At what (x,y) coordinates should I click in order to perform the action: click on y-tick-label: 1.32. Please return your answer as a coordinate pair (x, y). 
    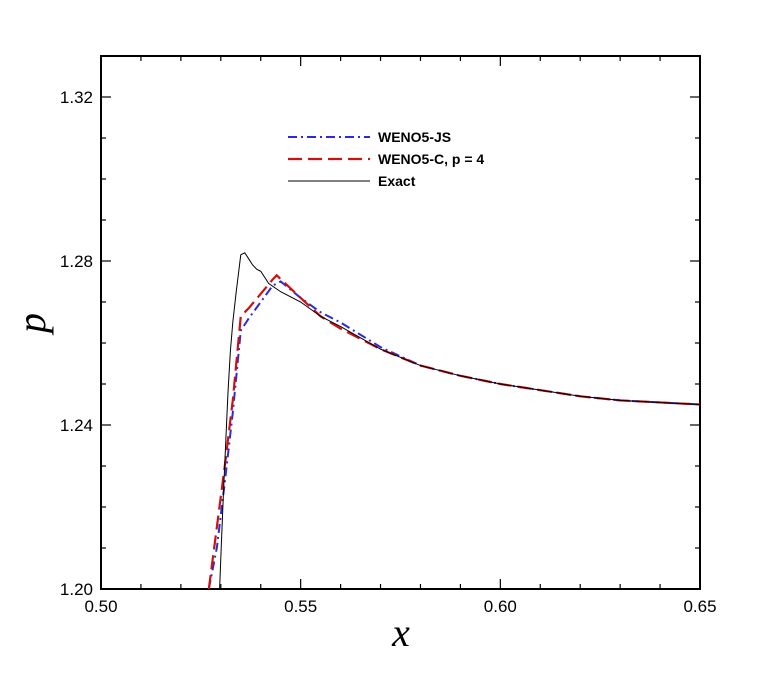
    Looking at the image, I should click on (76, 97).